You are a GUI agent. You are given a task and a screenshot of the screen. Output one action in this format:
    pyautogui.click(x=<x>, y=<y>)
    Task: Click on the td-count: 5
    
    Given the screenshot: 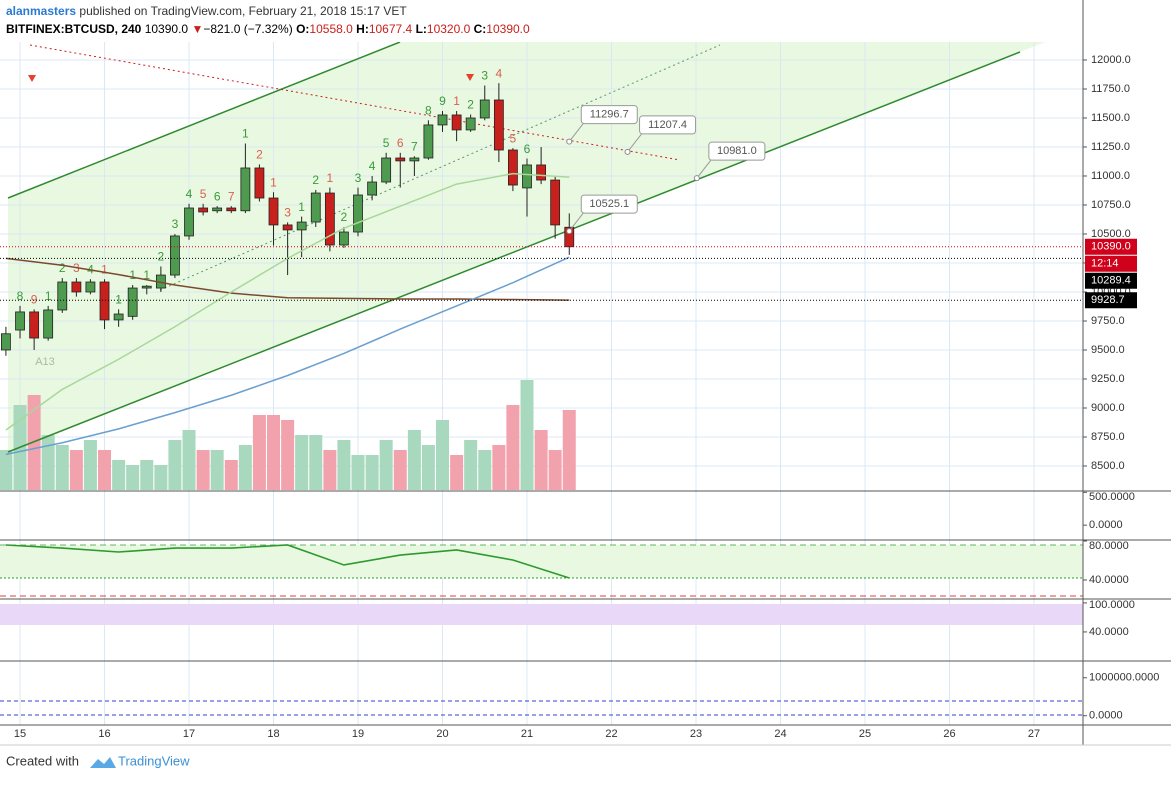 What is the action you would take?
    pyautogui.click(x=513, y=138)
    